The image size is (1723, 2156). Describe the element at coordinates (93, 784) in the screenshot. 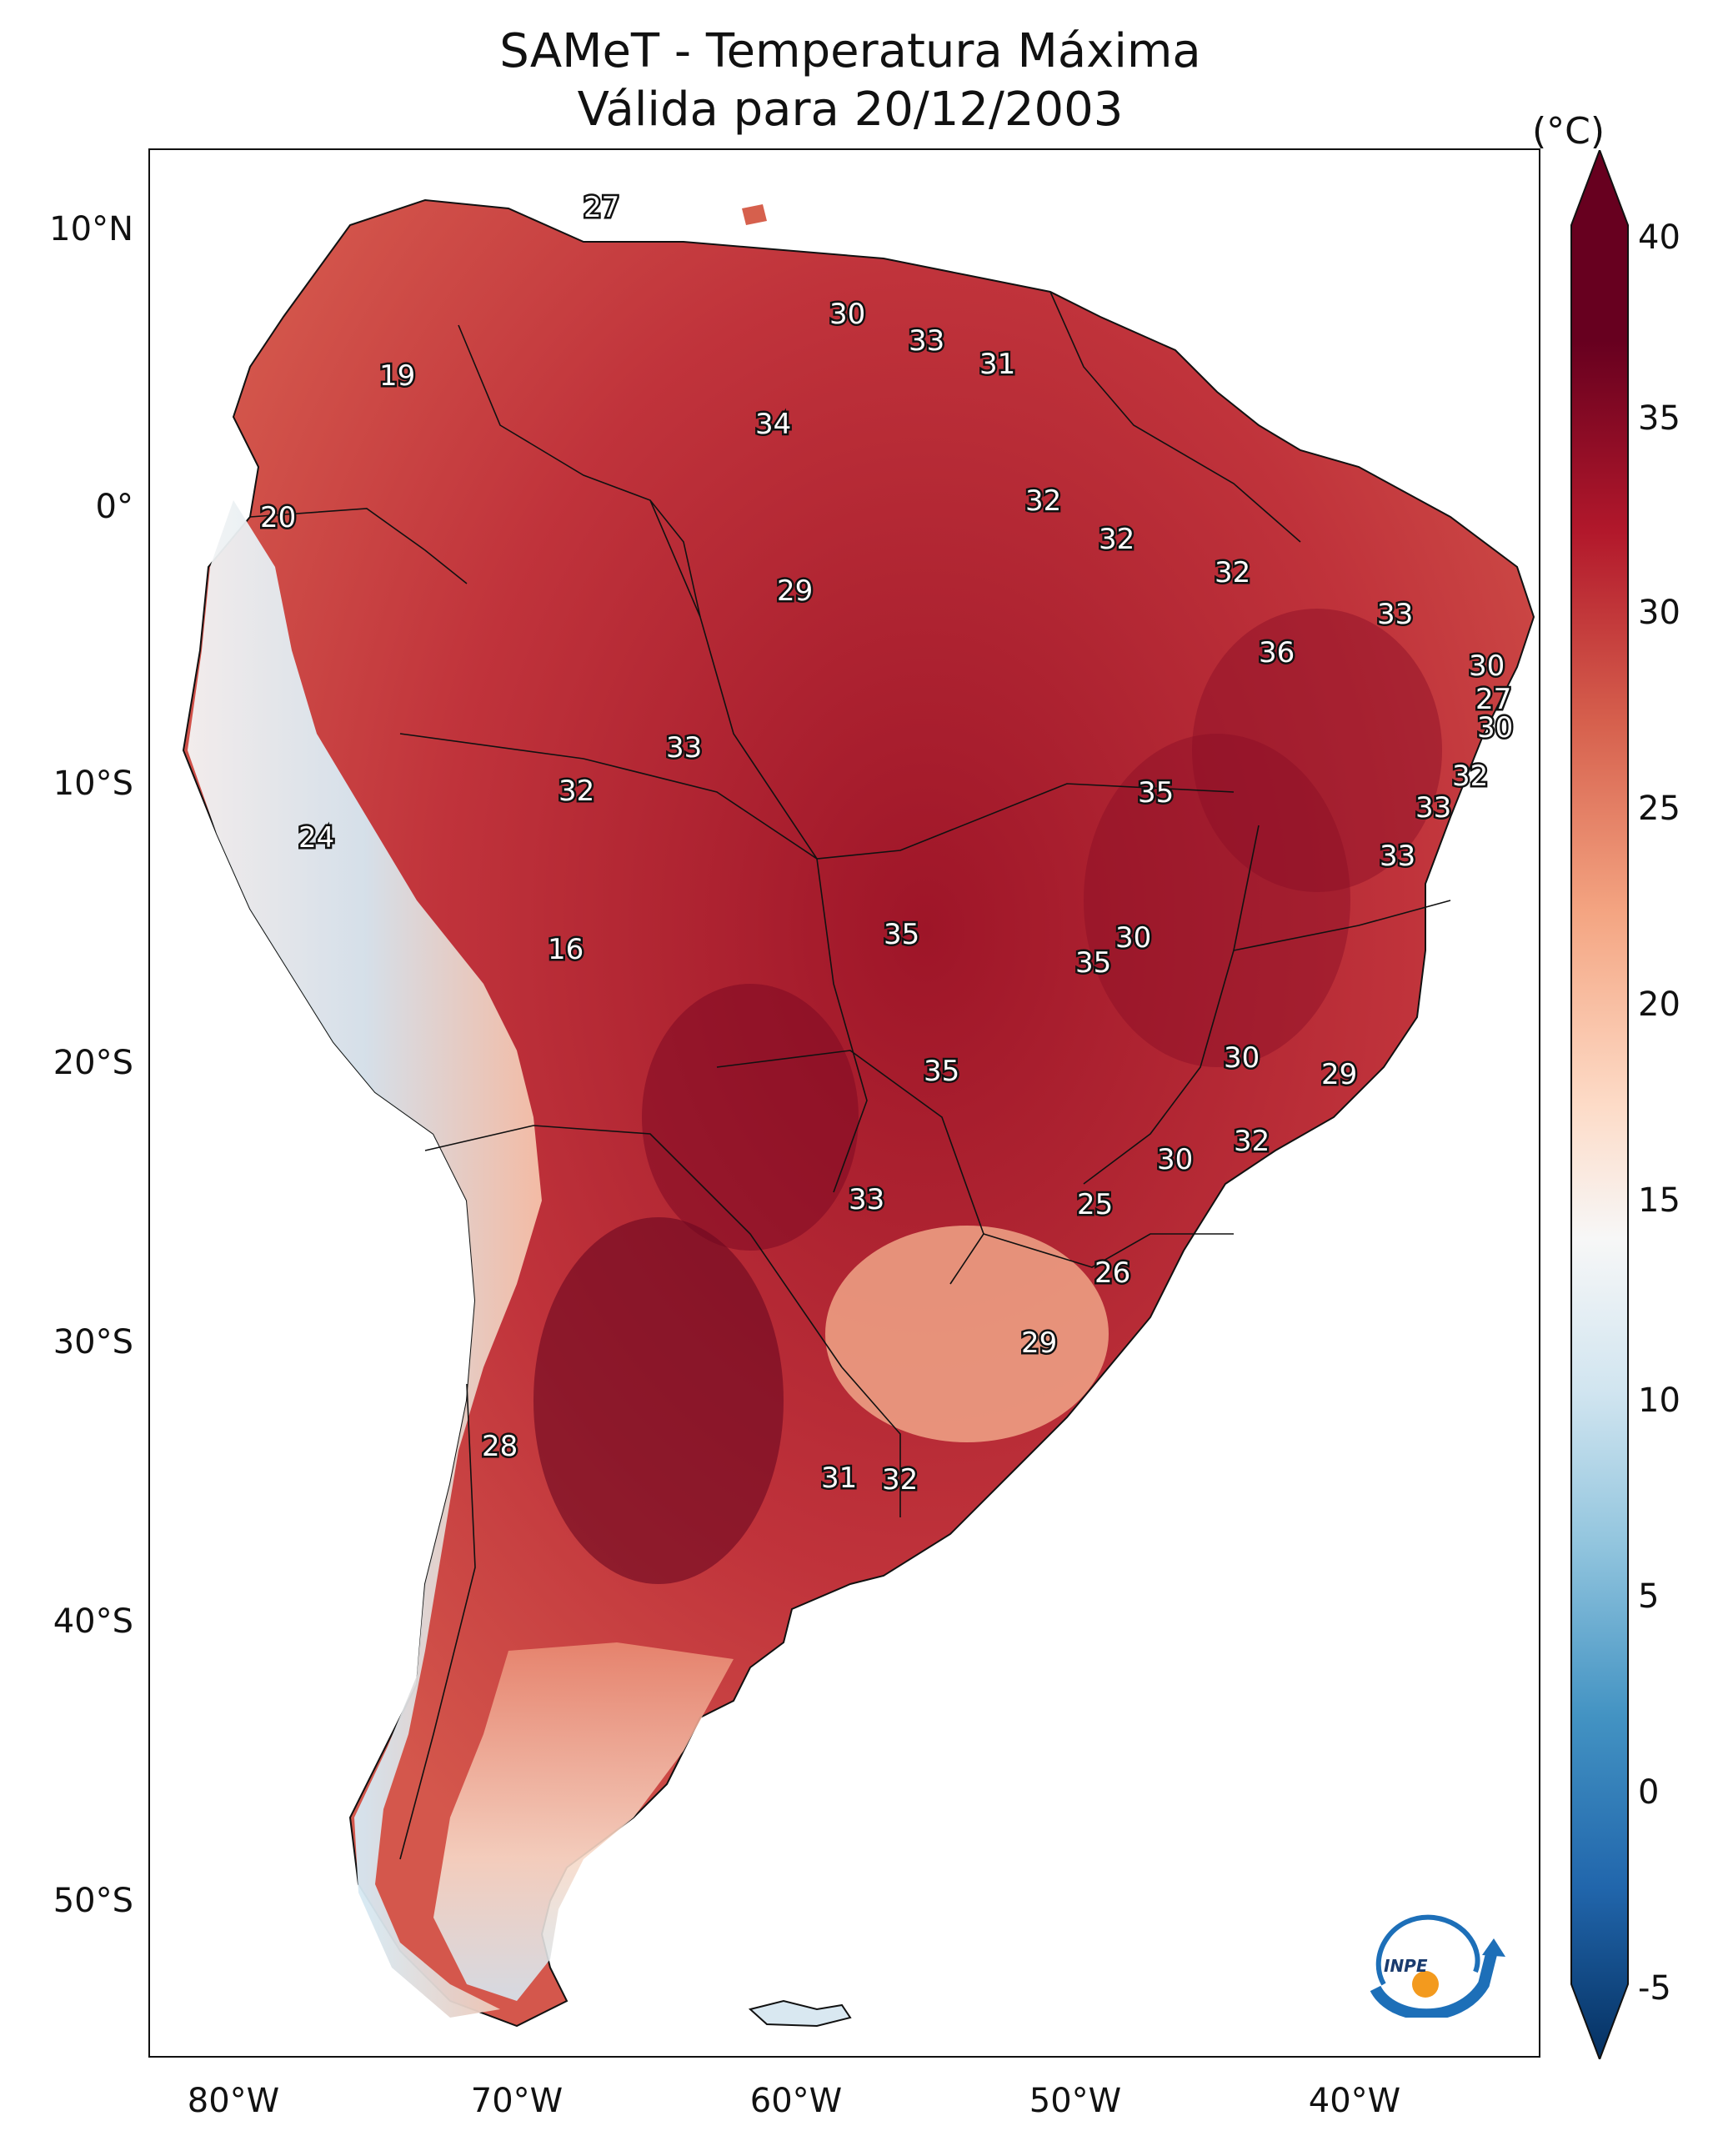

I see `lat-tick-10s: 10°S` at that location.